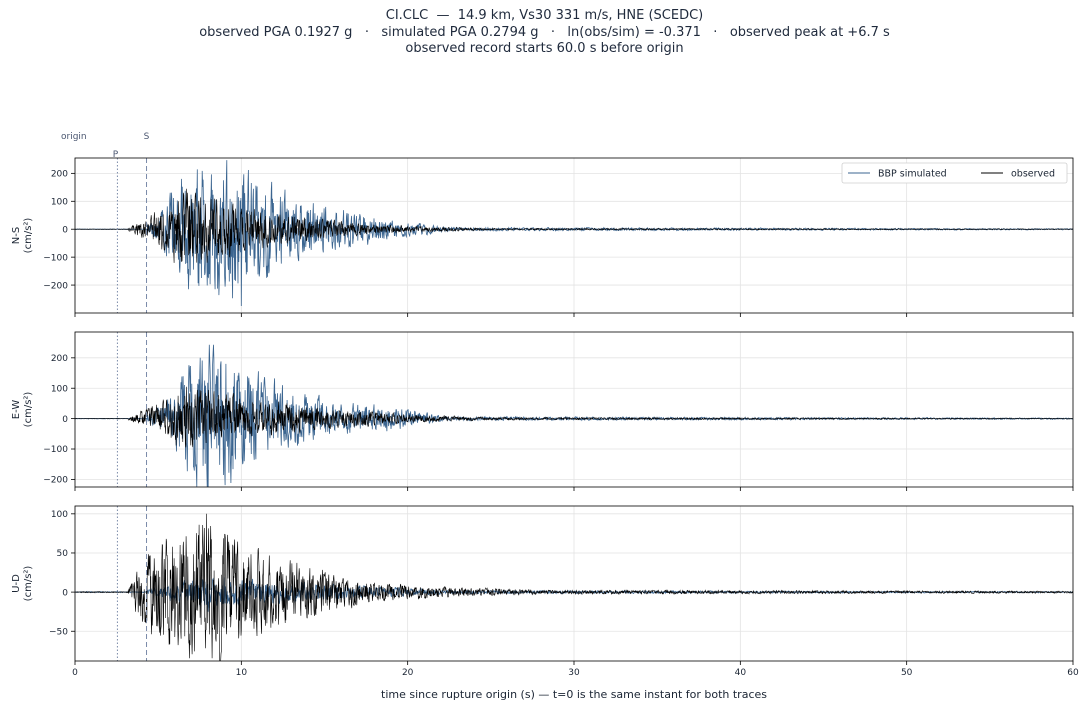 The image size is (1089, 710). Describe the element at coordinates (16, 583) in the screenshot. I see `y-axis-label: U-D` at that location.